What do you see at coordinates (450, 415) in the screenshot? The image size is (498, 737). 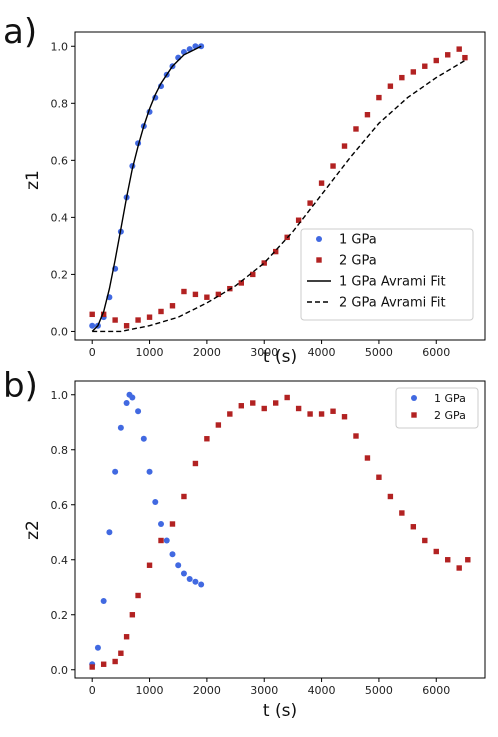 I see `legend-label: 2 GPa` at bounding box center [450, 415].